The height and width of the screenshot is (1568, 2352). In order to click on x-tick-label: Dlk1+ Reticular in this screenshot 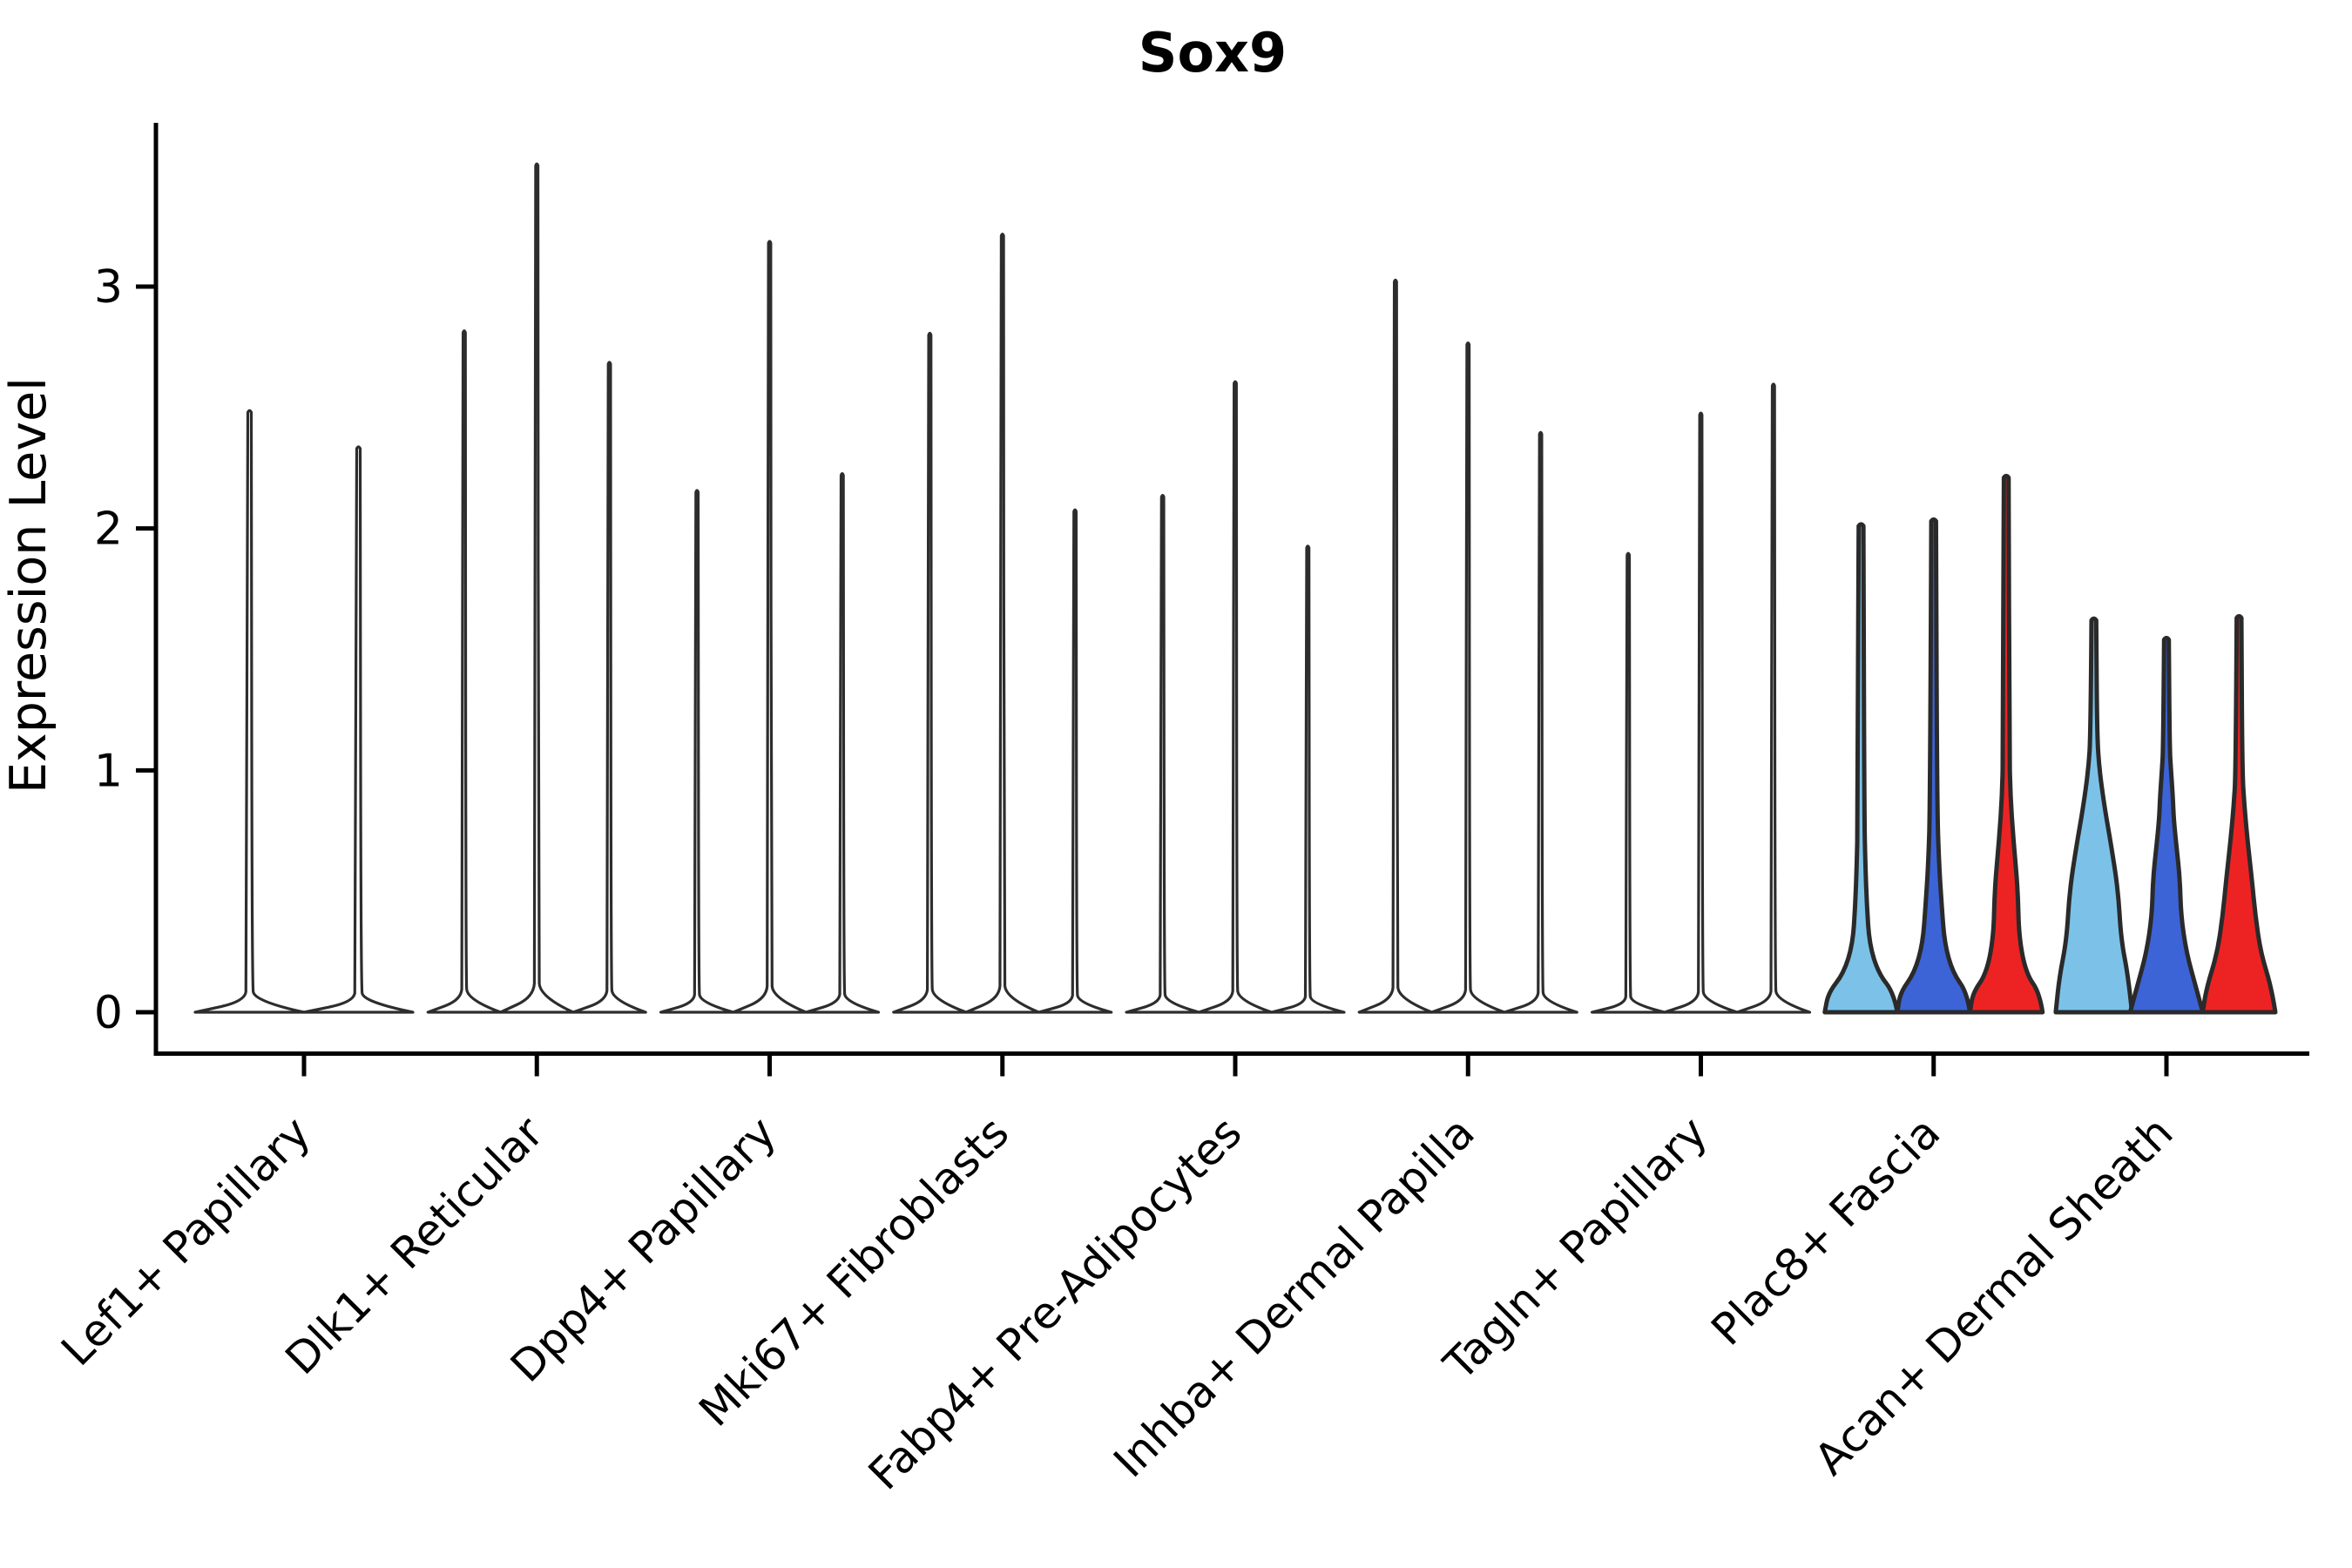, I will do `click(415, 1245)`.